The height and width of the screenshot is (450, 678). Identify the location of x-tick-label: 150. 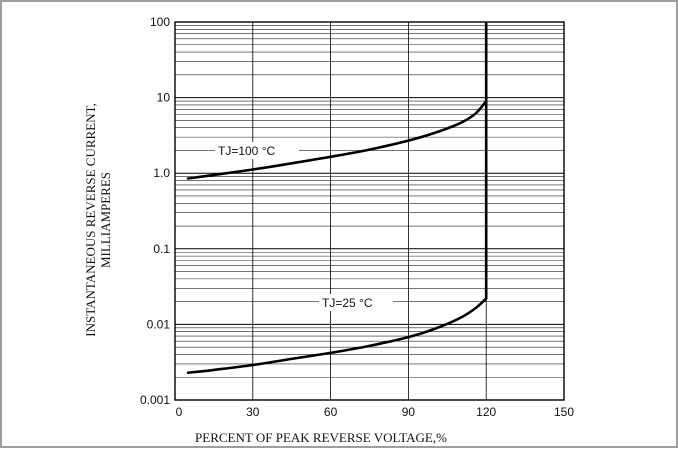
(564, 412).